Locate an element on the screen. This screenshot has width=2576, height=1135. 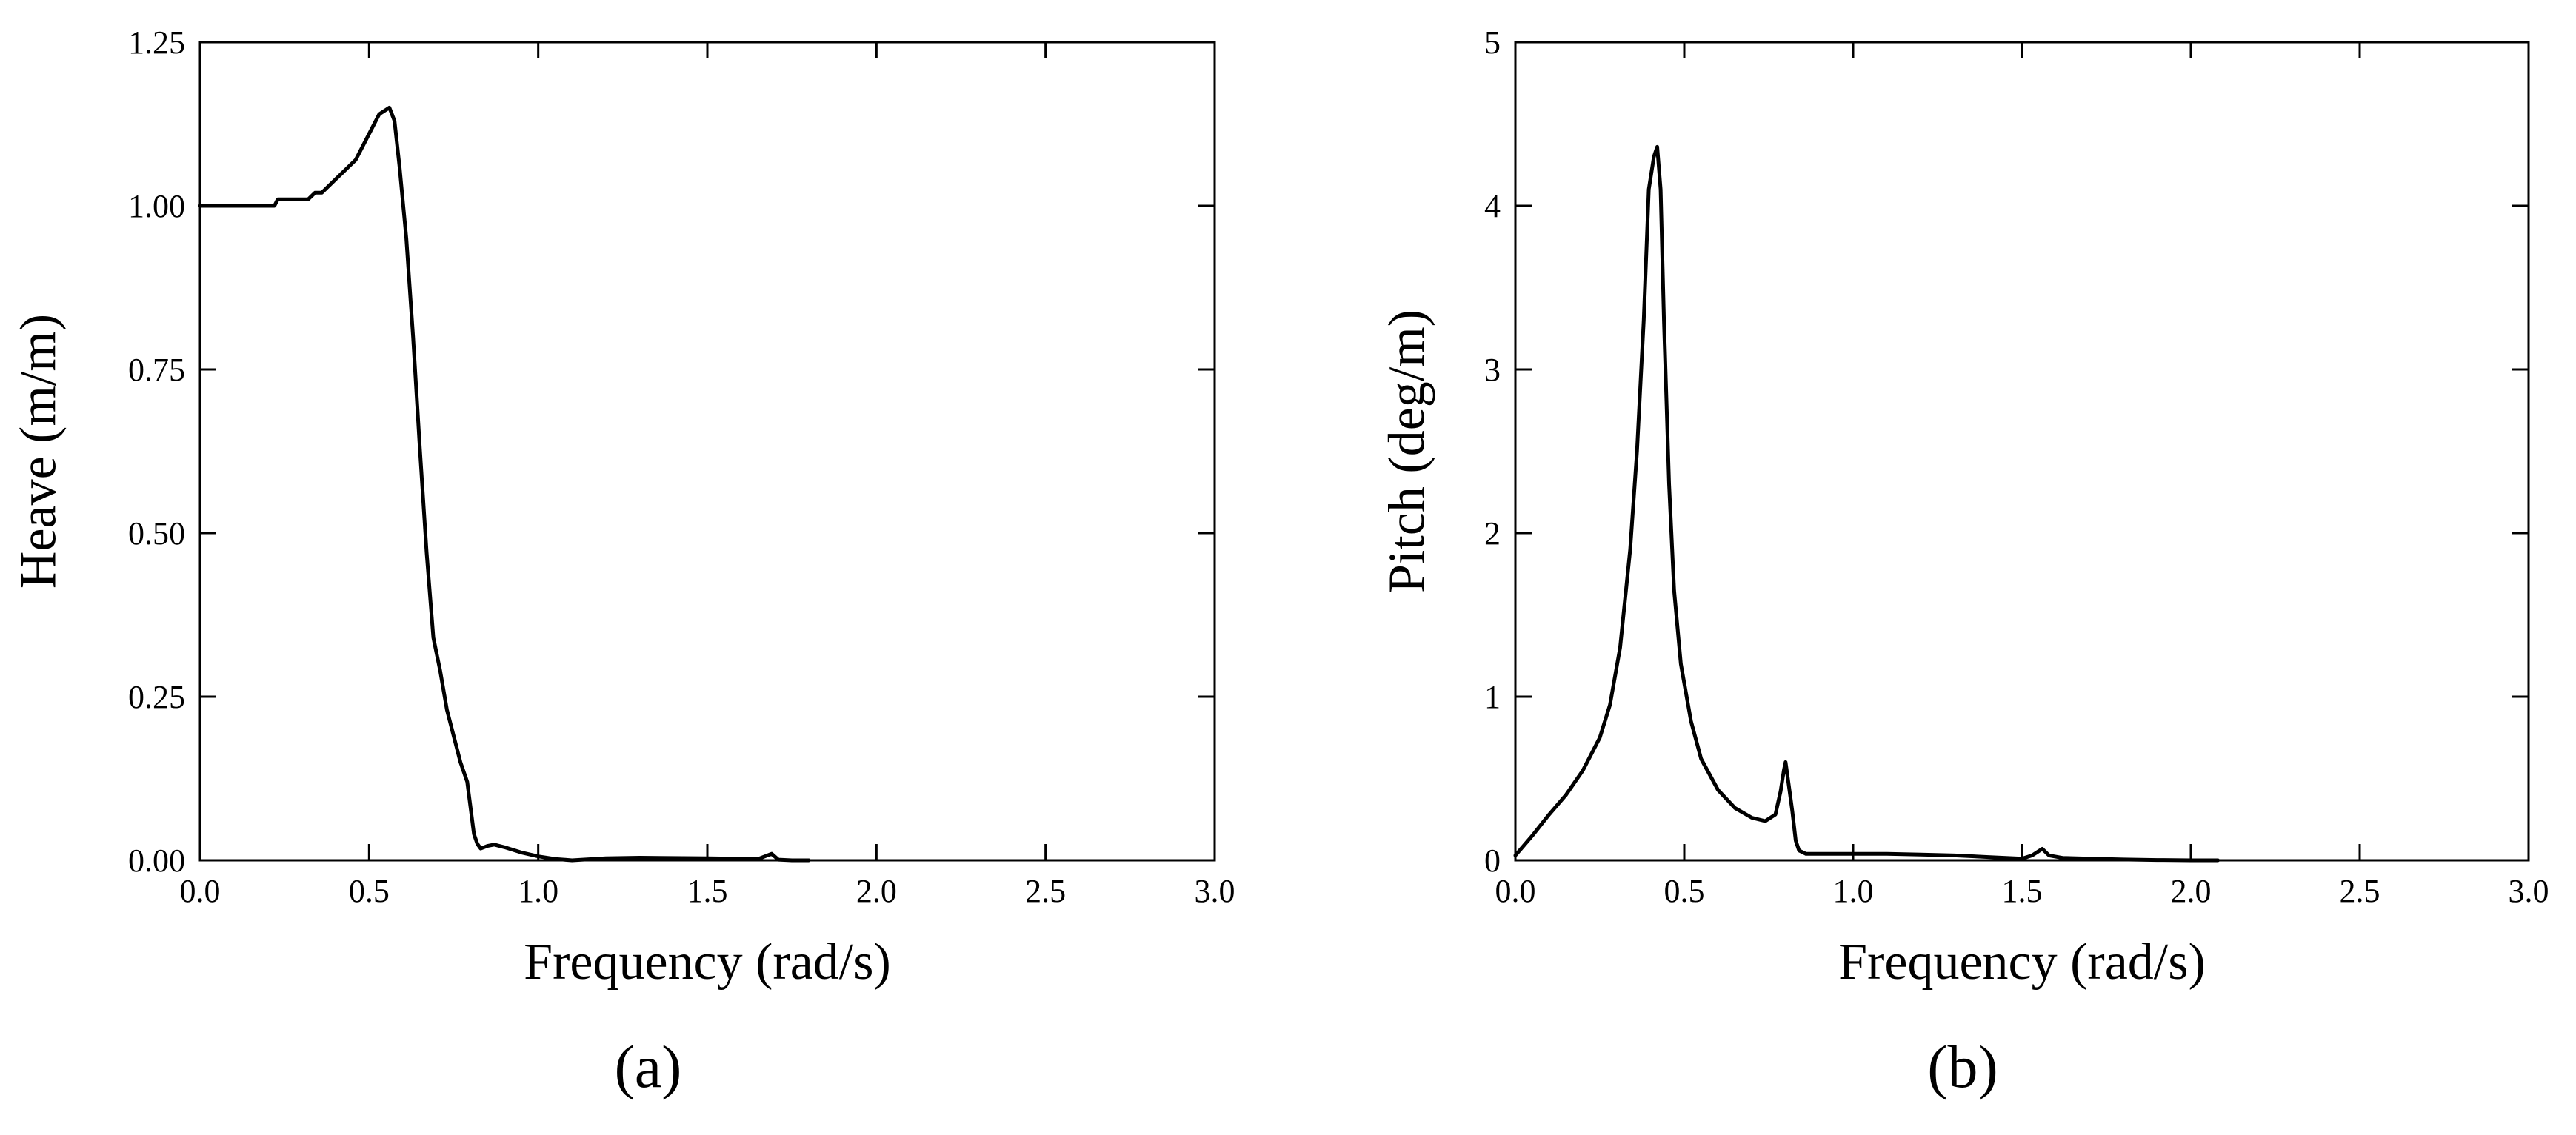
panel-label: (b) is located at coordinates (1962, 1066).